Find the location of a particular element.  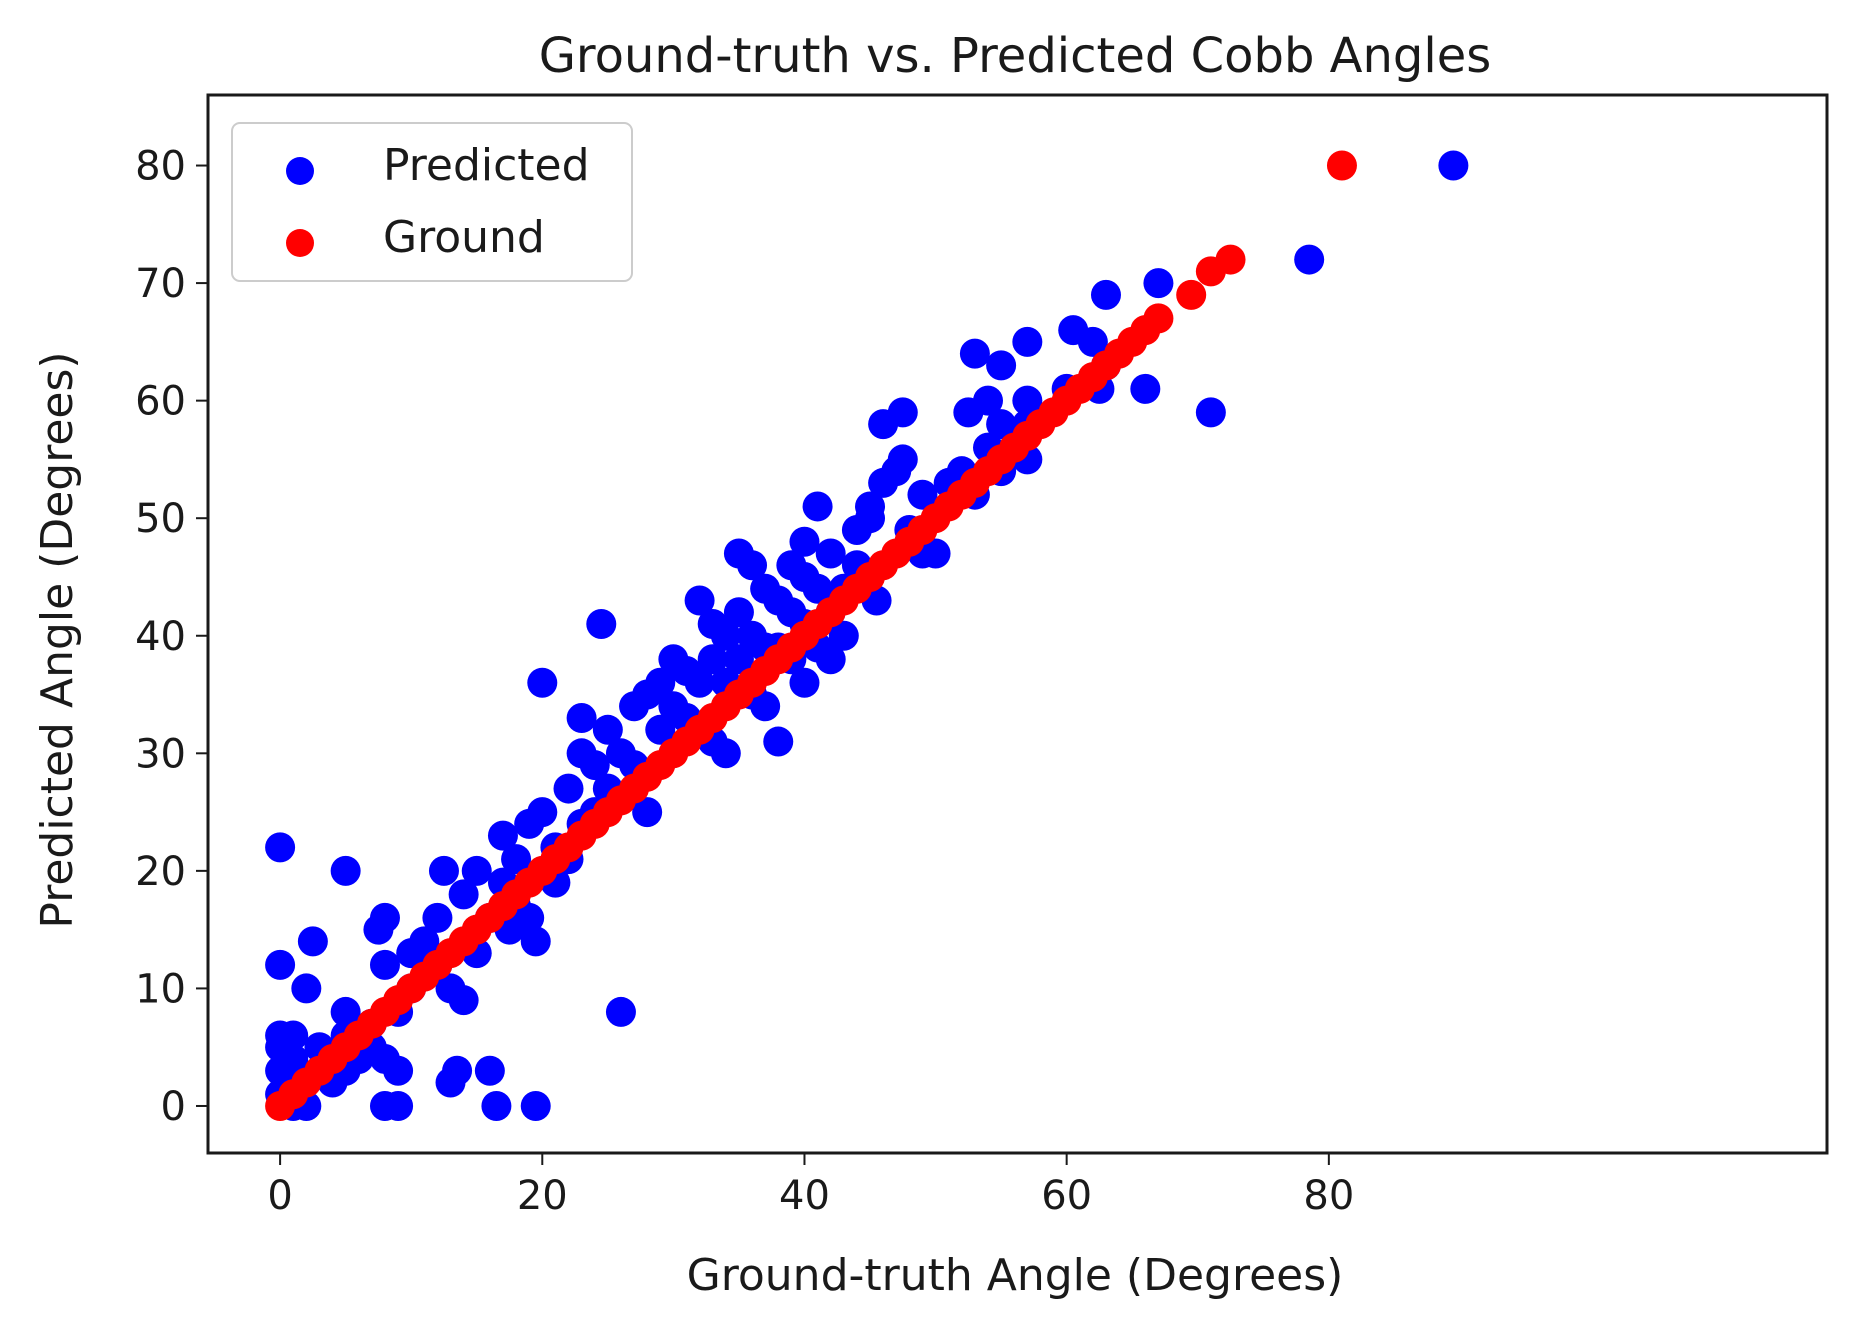

legend-label-ground: Ground is located at coordinates (464, 237).